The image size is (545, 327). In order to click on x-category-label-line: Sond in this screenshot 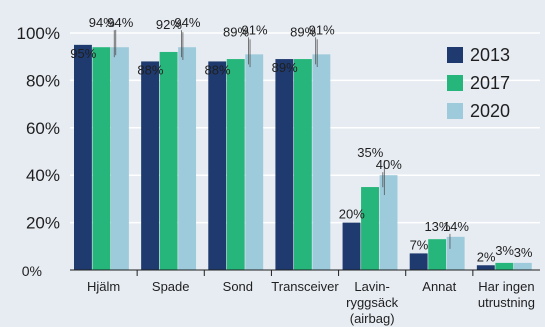, I will do `click(238, 286)`.